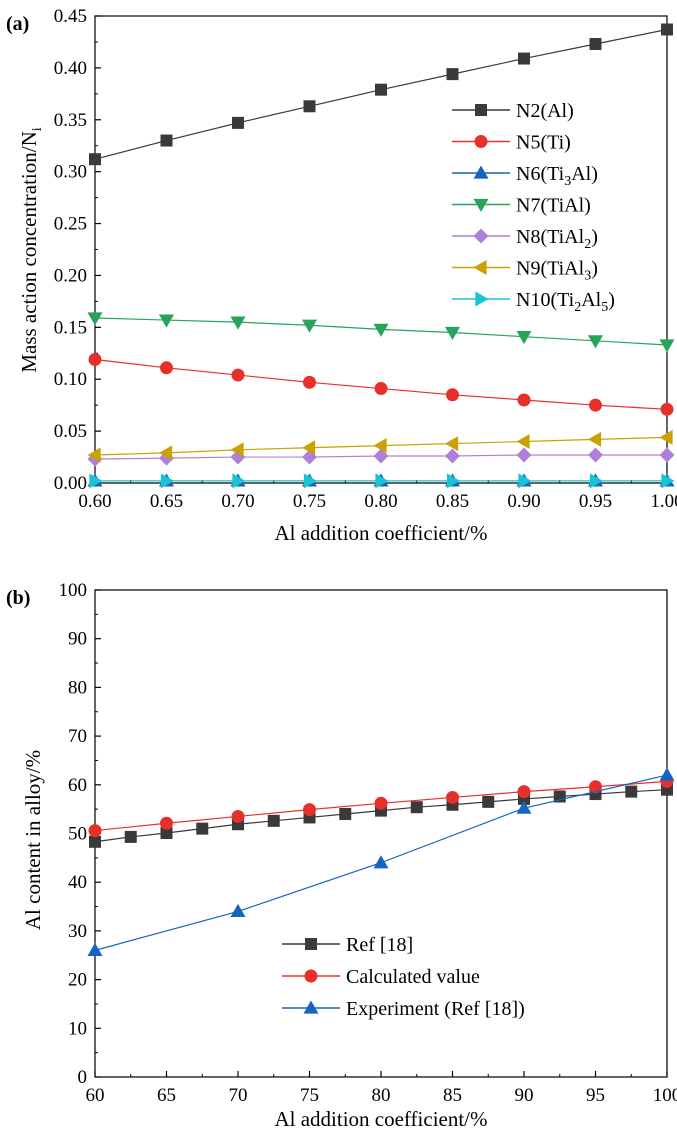 The image size is (677, 1133). I want to click on panel-a-legend-item-4: N8(TiAl2), so click(525, 239).